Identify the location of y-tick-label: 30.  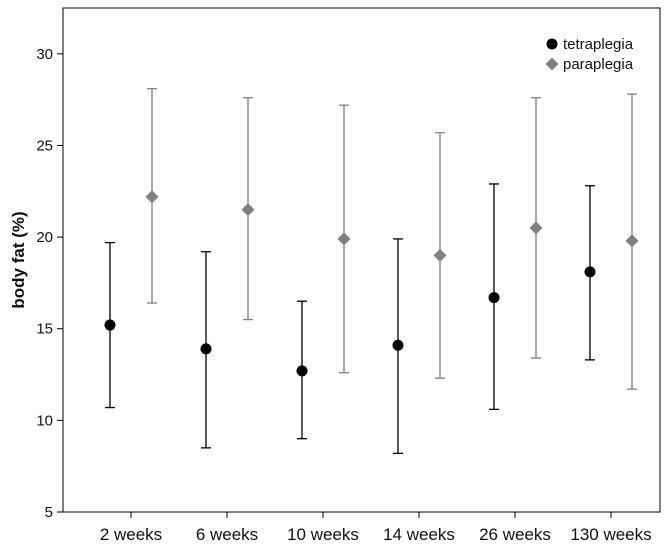
(44, 54).